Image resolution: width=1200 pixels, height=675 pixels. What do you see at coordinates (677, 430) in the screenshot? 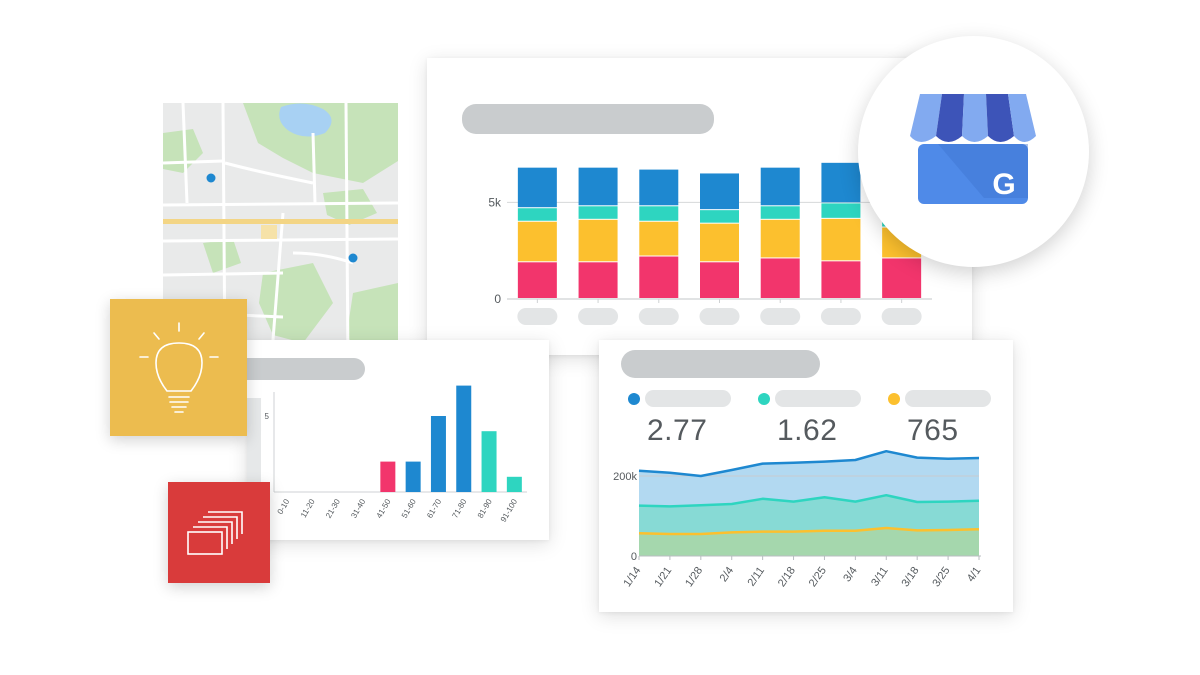
I see `metric-value-1: 2.77` at bounding box center [677, 430].